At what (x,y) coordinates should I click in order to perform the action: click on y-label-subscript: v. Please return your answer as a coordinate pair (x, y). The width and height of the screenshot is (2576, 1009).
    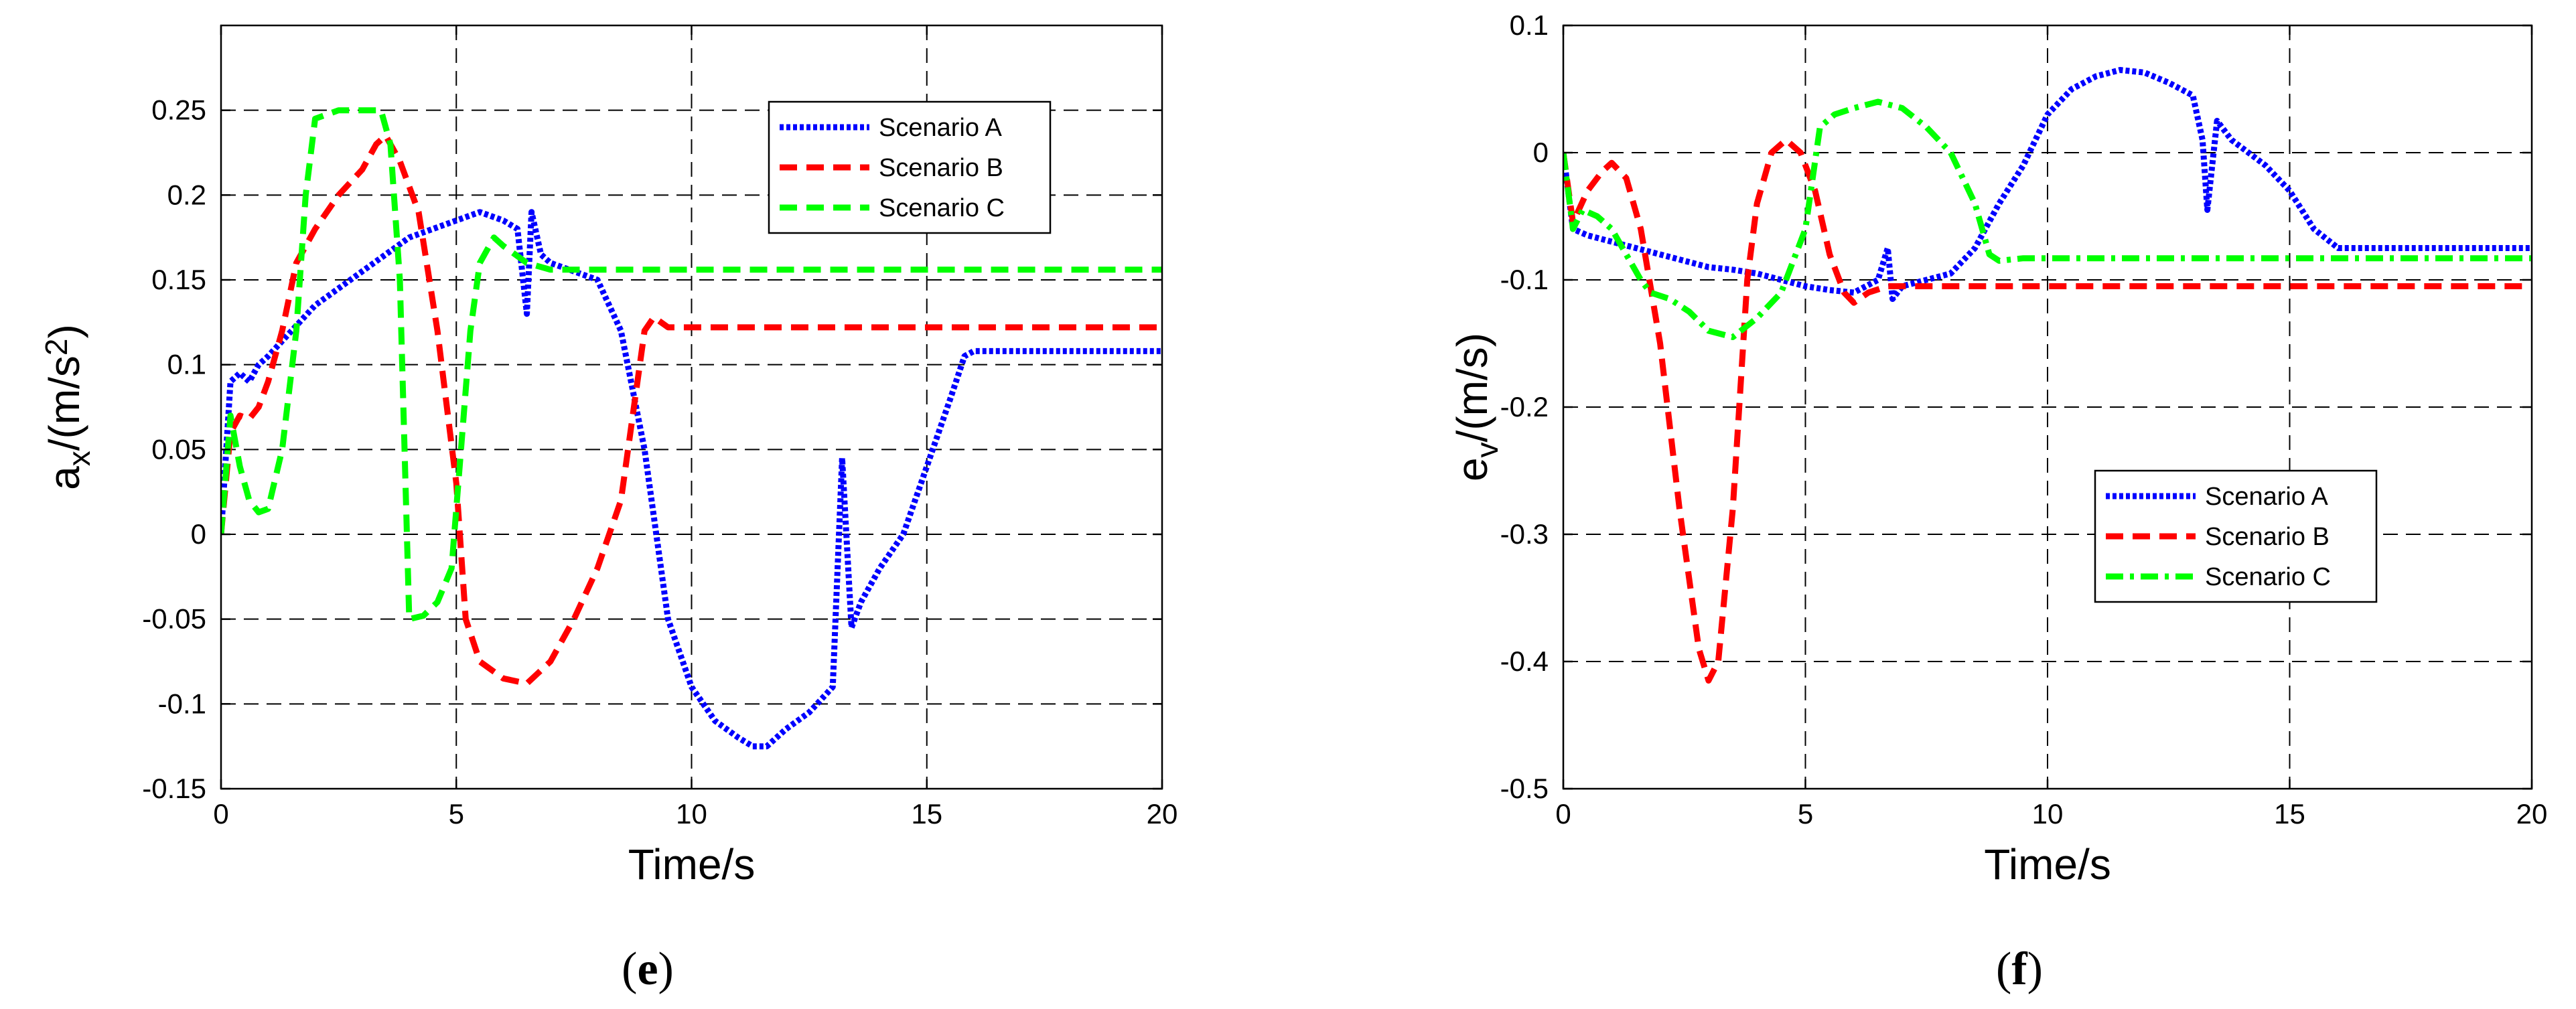
    Looking at the image, I should click on (1487, 449).